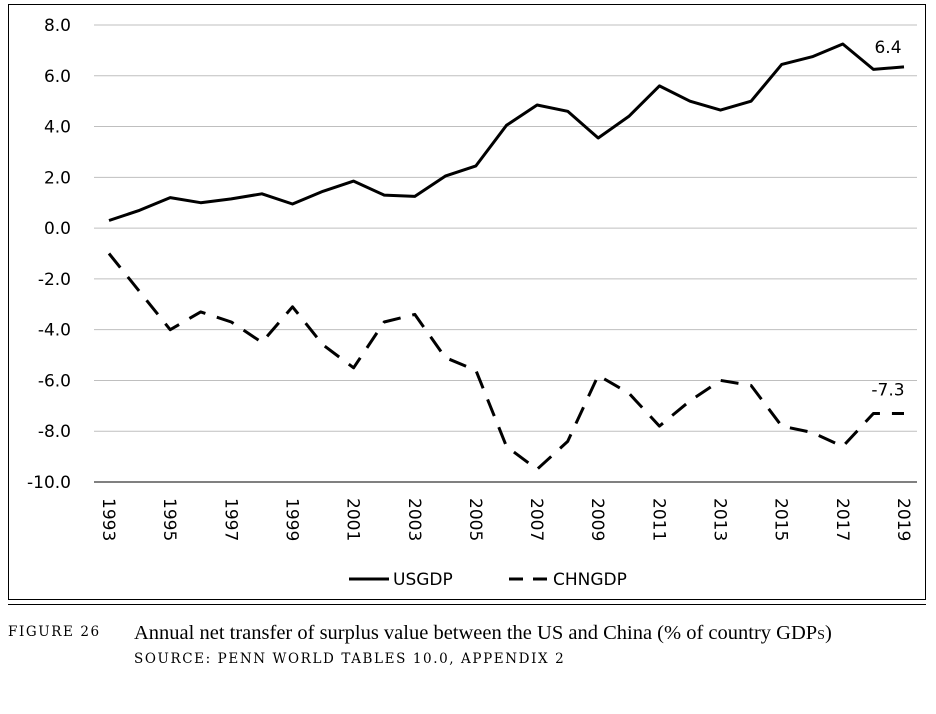 The width and height of the screenshot is (936, 714). What do you see at coordinates (423, 580) in the screenshot?
I see `legend-label: USGDP` at bounding box center [423, 580].